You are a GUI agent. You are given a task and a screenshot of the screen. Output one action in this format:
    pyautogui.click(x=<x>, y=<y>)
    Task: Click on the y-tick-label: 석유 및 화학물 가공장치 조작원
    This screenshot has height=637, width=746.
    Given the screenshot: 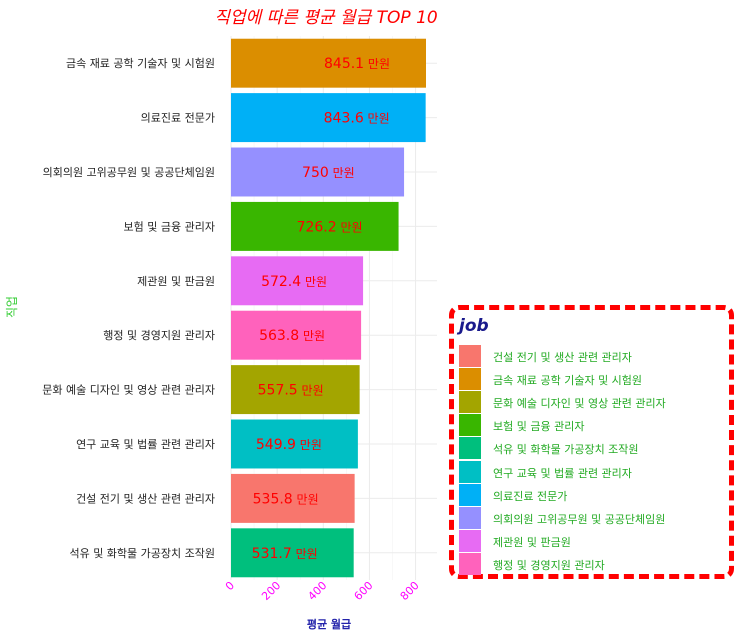 What is the action you would take?
    pyautogui.click(x=142, y=553)
    